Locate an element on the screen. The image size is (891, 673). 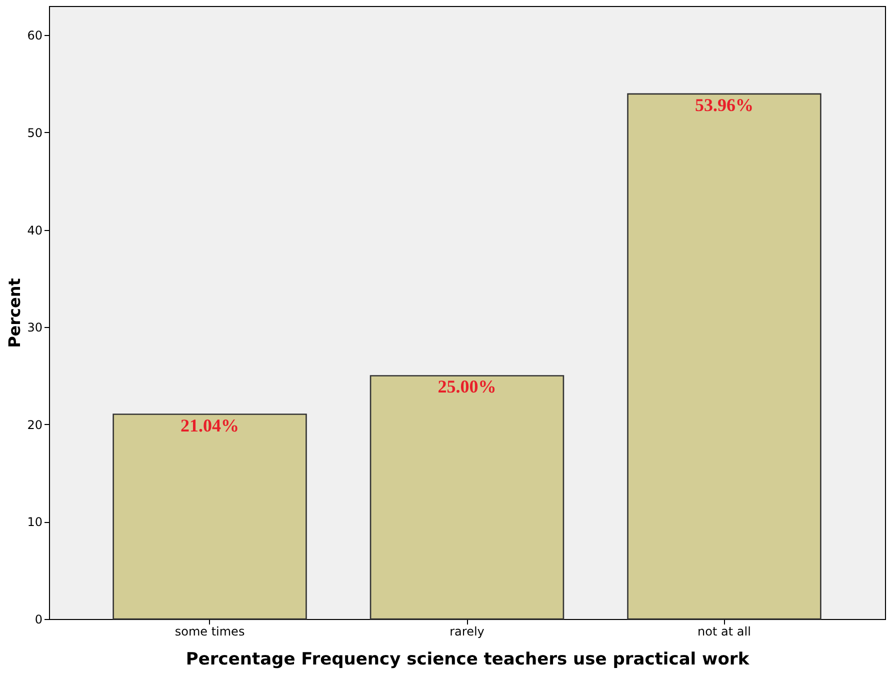
y-tick-label: 60 is located at coordinates (34, 35).